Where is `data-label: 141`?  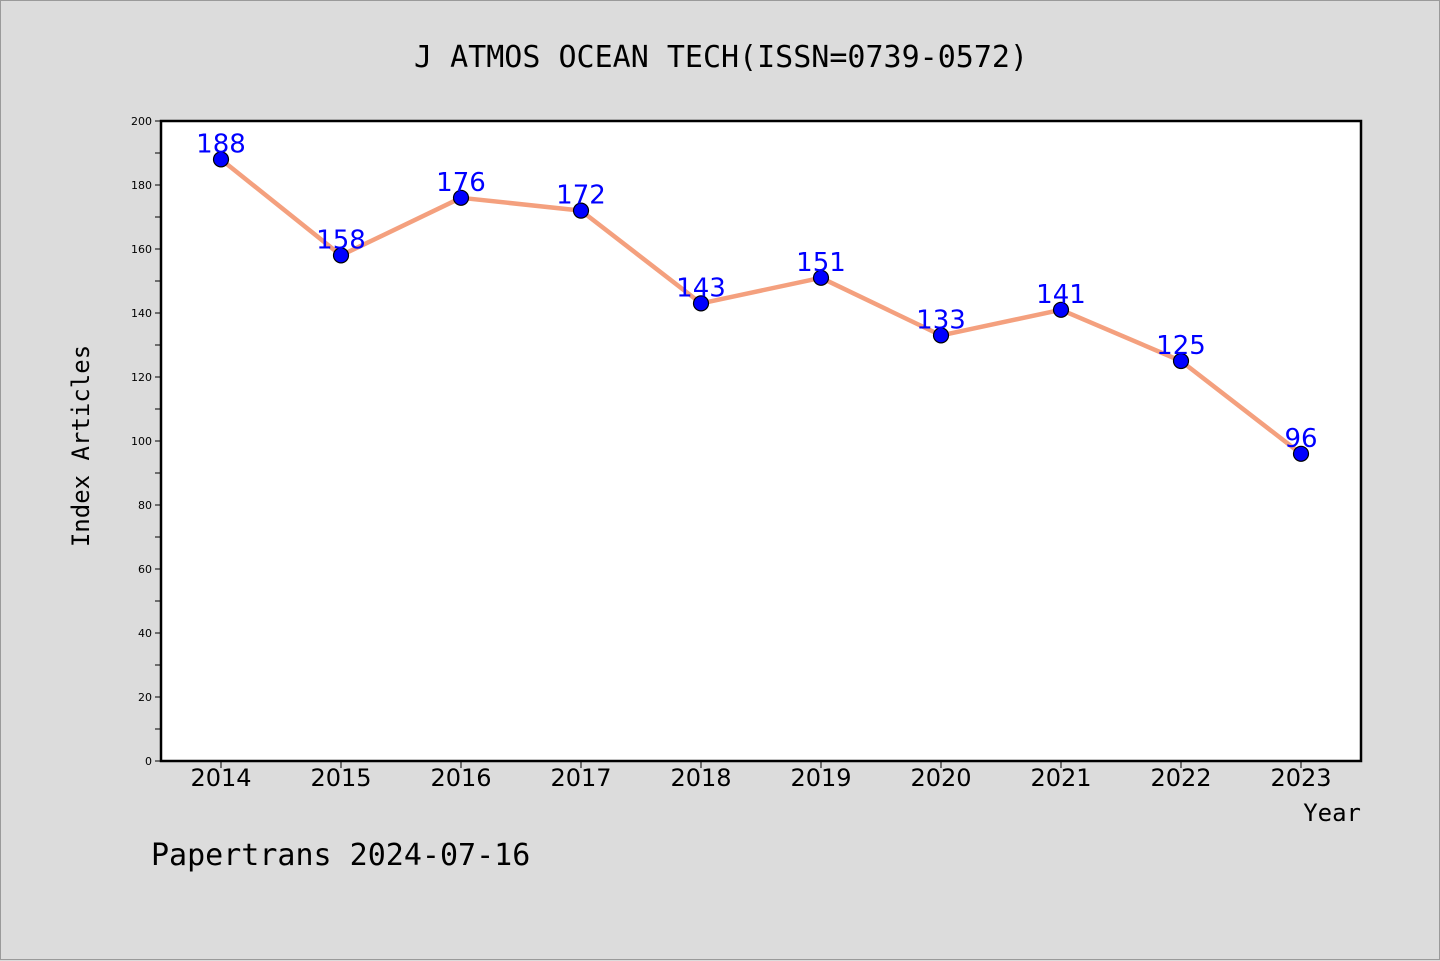
data-label: 141 is located at coordinates (1061, 295).